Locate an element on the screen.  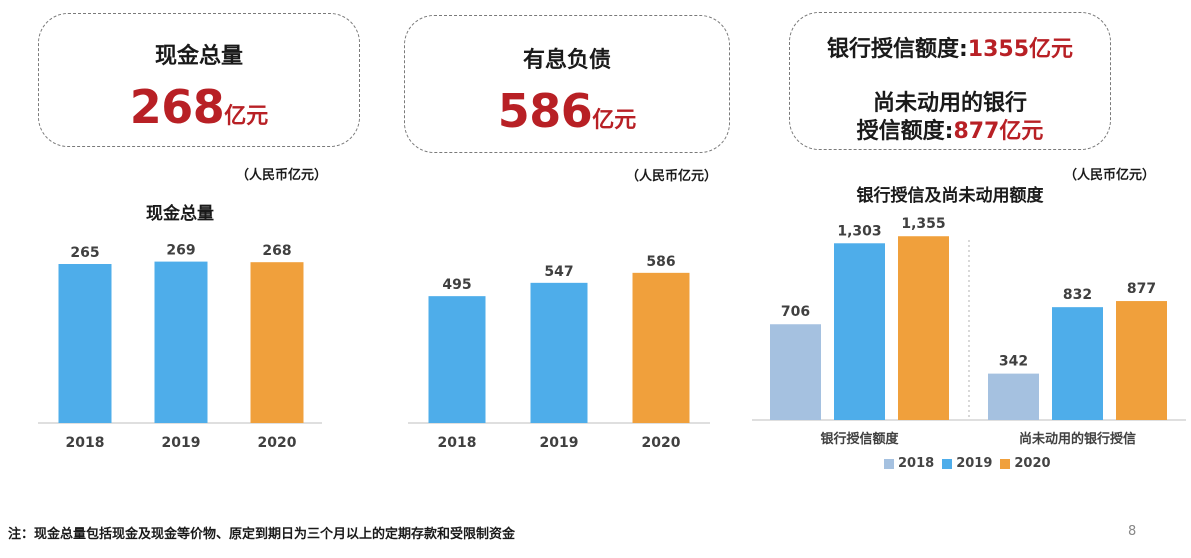
bank-credit-line1: 银行授信额度:1355亿元 is located at coordinates (950, 47).